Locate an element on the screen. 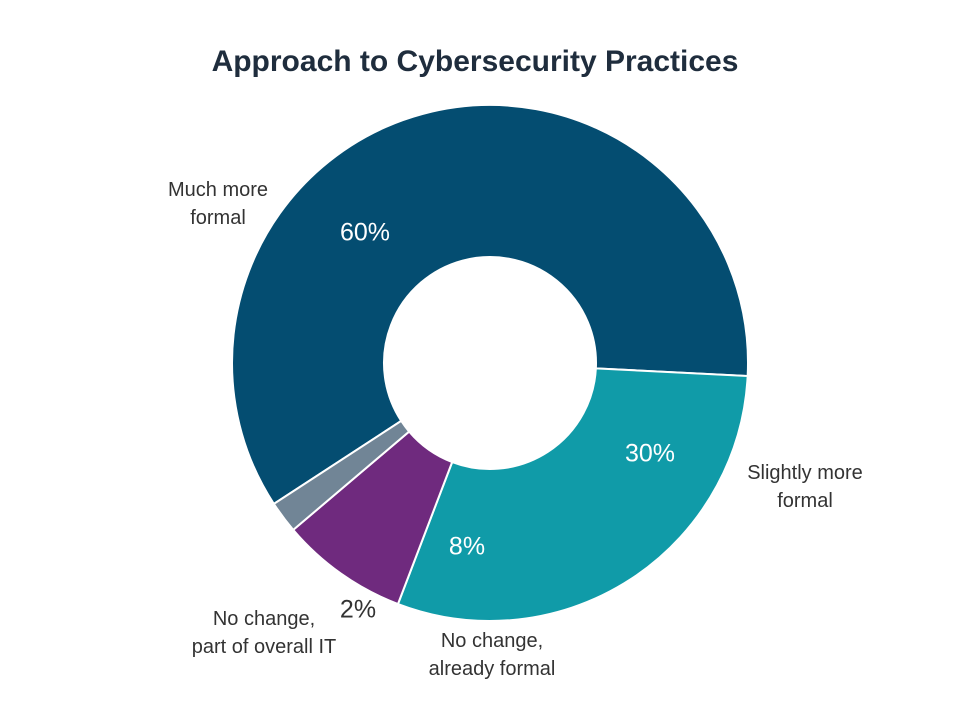  category-label-3: No change, part of overall IT is located at coordinates (264, 633).